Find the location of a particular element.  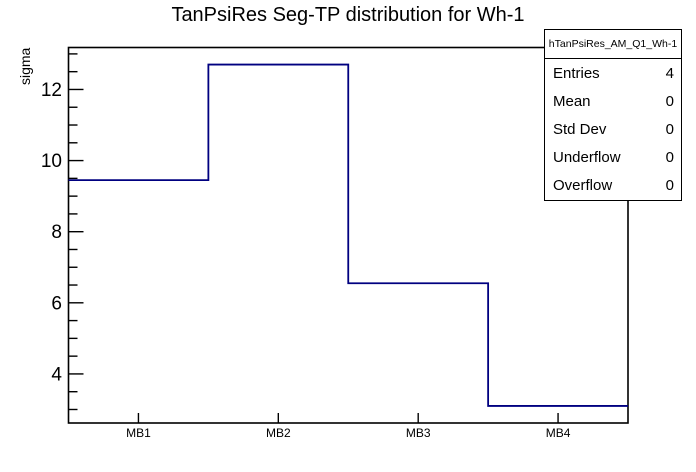

stats-row: Mean 0 is located at coordinates (613, 101).